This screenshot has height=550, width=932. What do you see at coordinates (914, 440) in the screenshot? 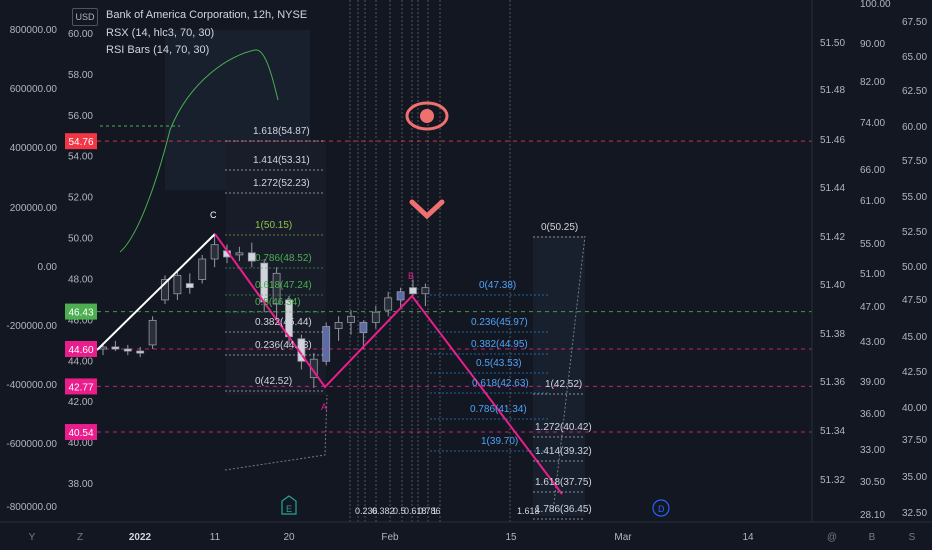
I see `right-axis-c-label: 37.50` at bounding box center [914, 440].